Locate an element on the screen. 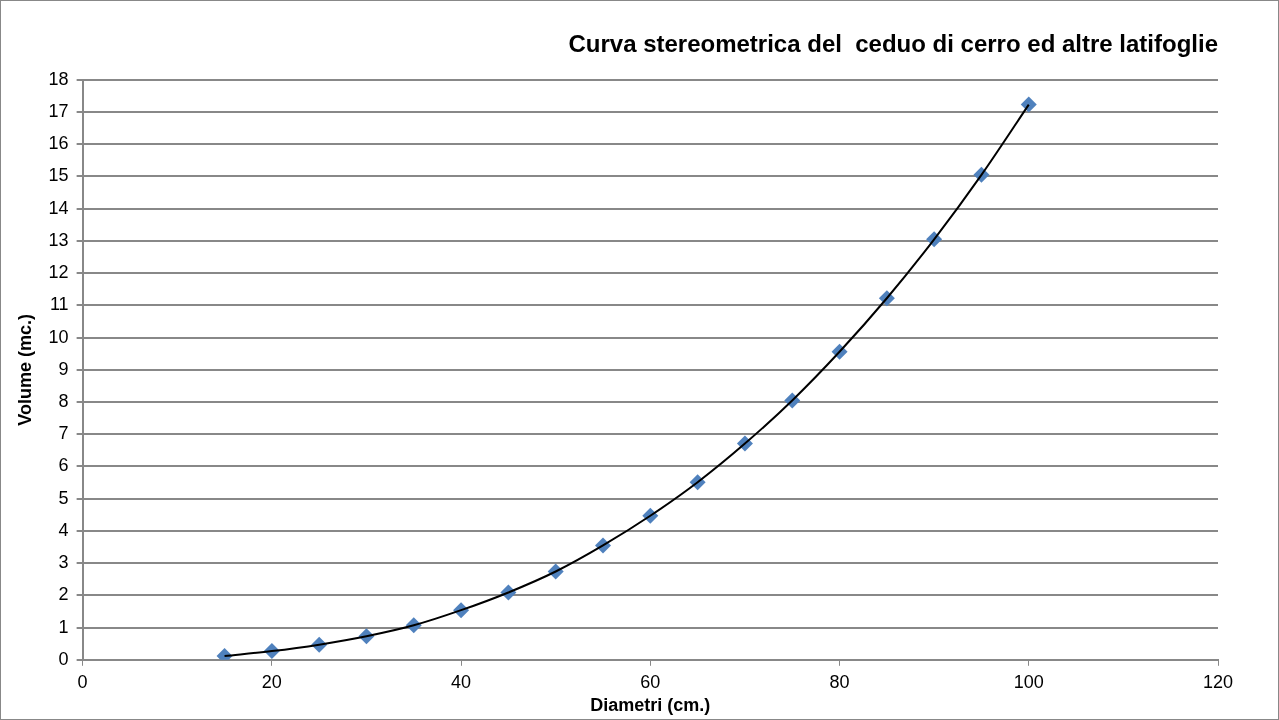 The width and height of the screenshot is (1279, 720). y-tick-label: 15 is located at coordinates (58, 175).